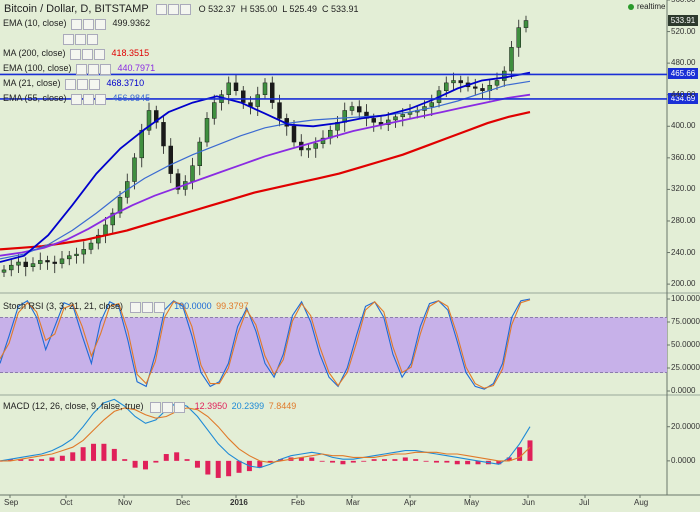  I want to click on ohlc-readout: O 532.37 H 535.00 L 525.49 C 533.91, so click(278, 9).